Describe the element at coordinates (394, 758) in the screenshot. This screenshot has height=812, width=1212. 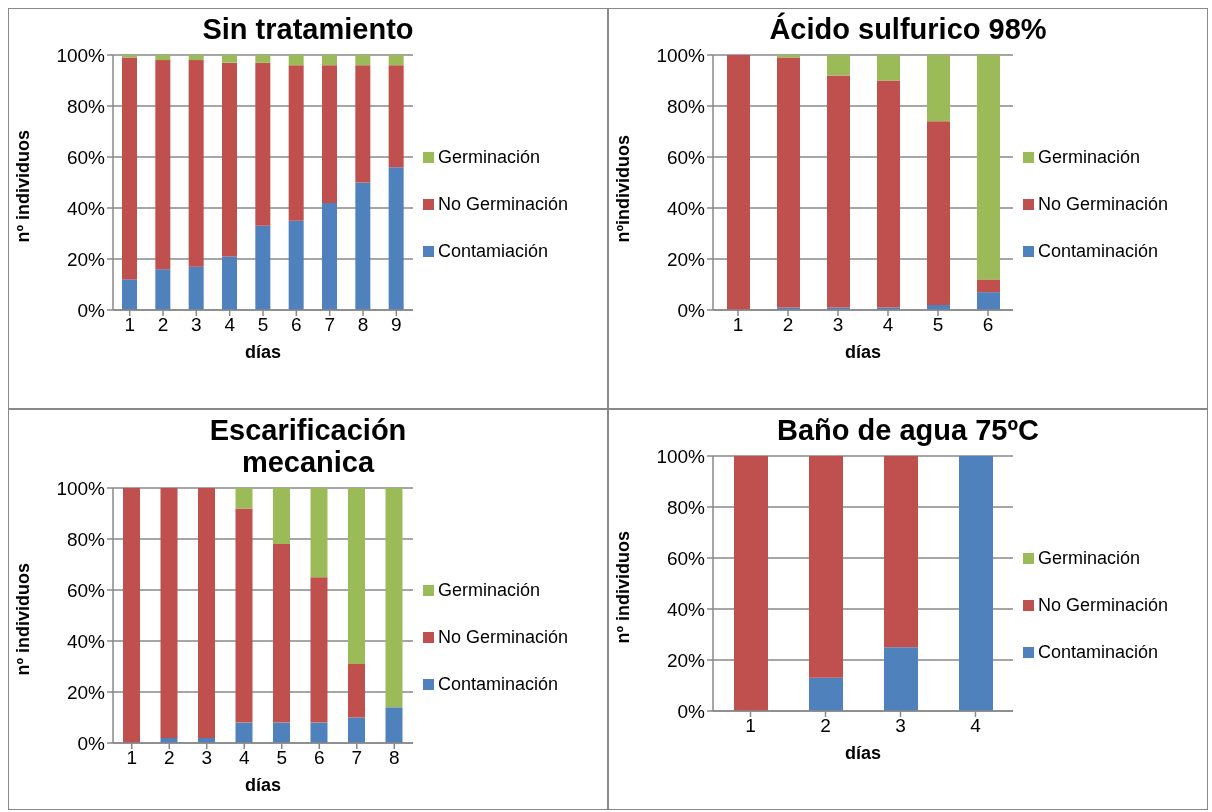
I see `x-tick-label: 8` at that location.